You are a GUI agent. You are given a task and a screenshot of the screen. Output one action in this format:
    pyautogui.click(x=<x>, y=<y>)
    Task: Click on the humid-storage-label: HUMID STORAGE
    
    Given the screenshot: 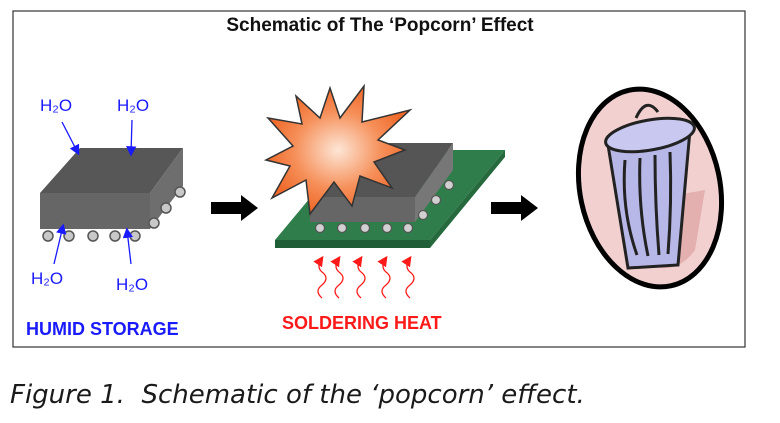 What is the action you would take?
    pyautogui.click(x=102, y=329)
    